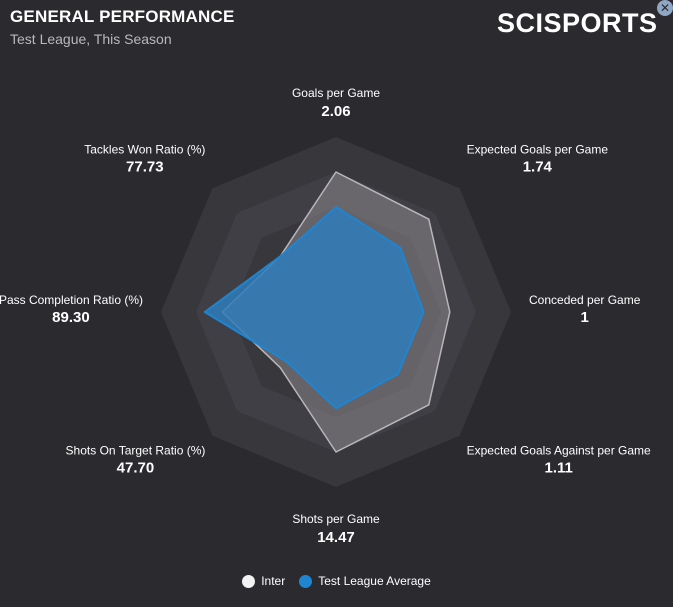  Describe the element at coordinates (273, 581) in the screenshot. I see `legend-label-inter: Inter` at that location.